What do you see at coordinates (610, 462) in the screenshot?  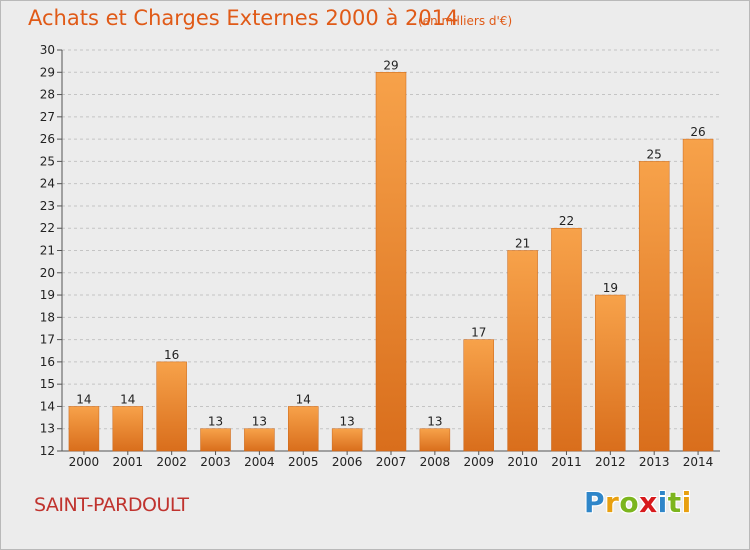 I see `x-tick-label: 2012` at bounding box center [610, 462].